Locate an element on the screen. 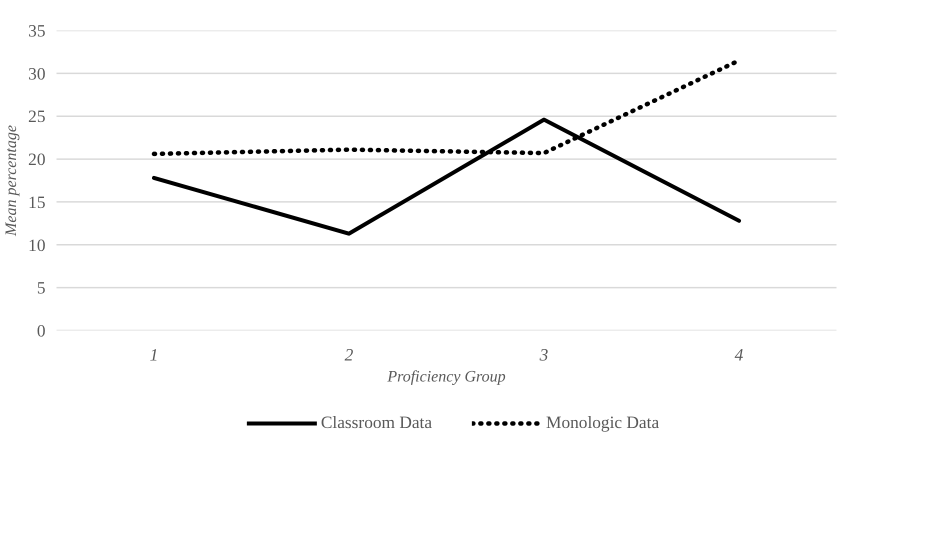 The image size is (938, 537). y-tick-label: 20 is located at coordinates (37, 160).